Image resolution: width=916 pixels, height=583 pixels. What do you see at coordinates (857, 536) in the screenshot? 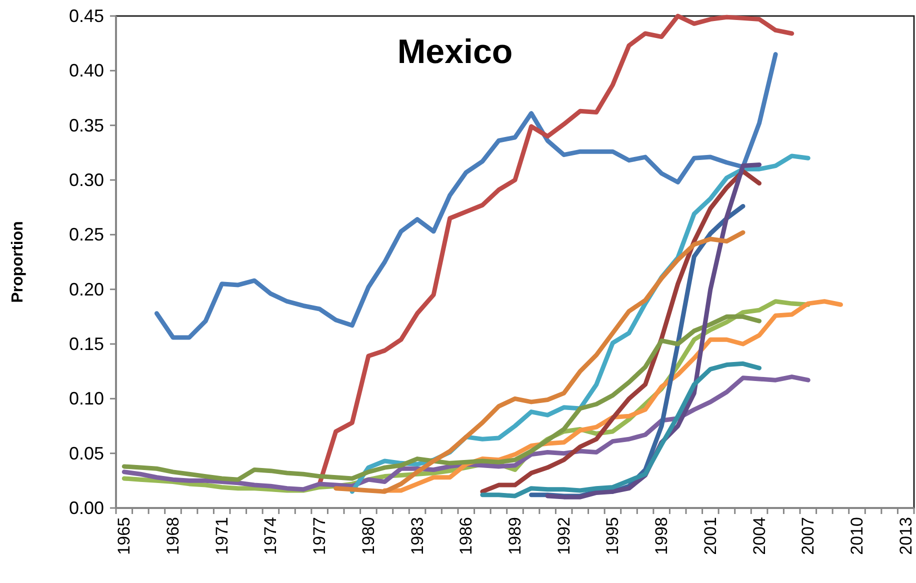
I see `x-tick-label: 2010` at bounding box center [857, 536].